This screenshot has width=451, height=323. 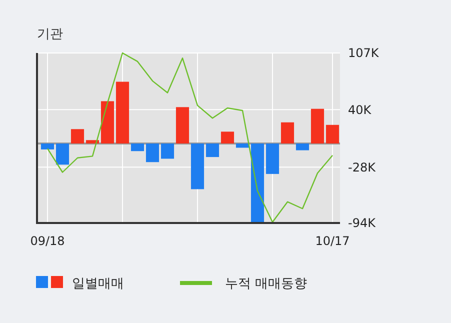 I want to click on legend-label: 누적 매매동향, so click(x=266, y=284).